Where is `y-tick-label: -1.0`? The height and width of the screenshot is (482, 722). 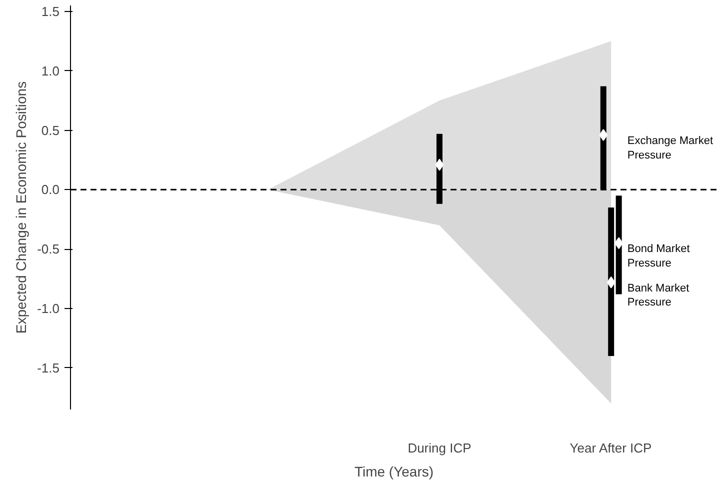
y-tick-label: -1.0 is located at coordinates (48, 308).